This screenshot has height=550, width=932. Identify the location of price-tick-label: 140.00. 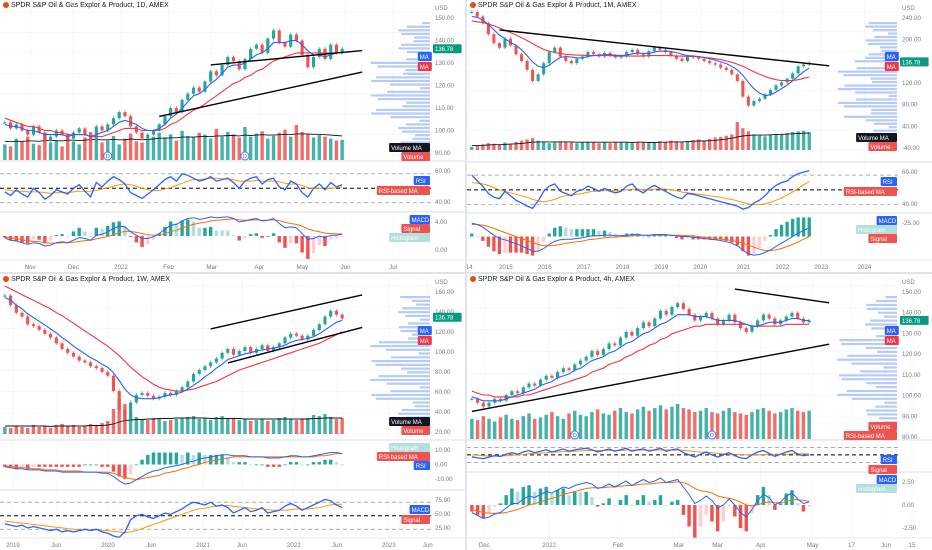
(911, 313).